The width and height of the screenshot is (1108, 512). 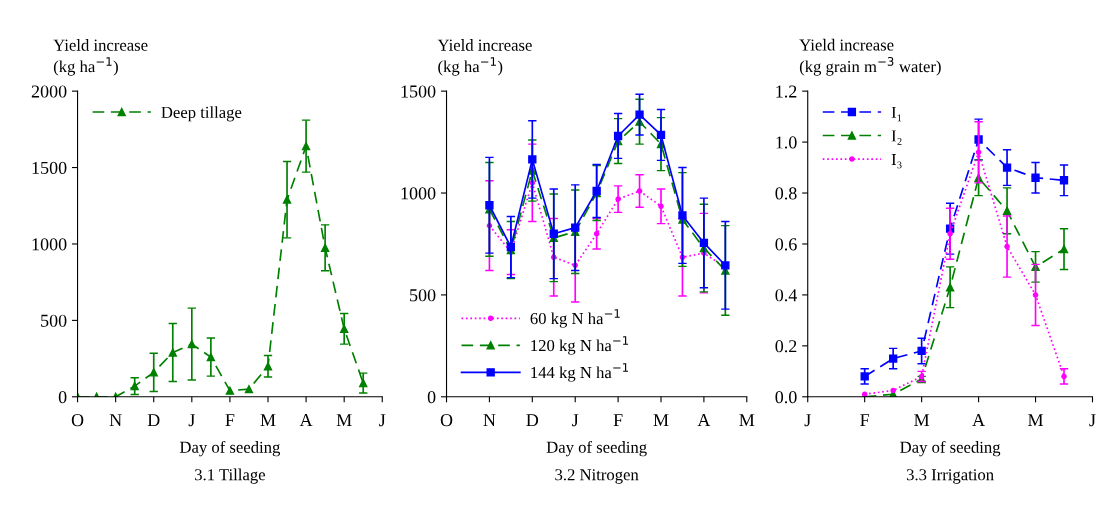 I want to click on y-tick-label: 0.2, so click(x=786, y=346).